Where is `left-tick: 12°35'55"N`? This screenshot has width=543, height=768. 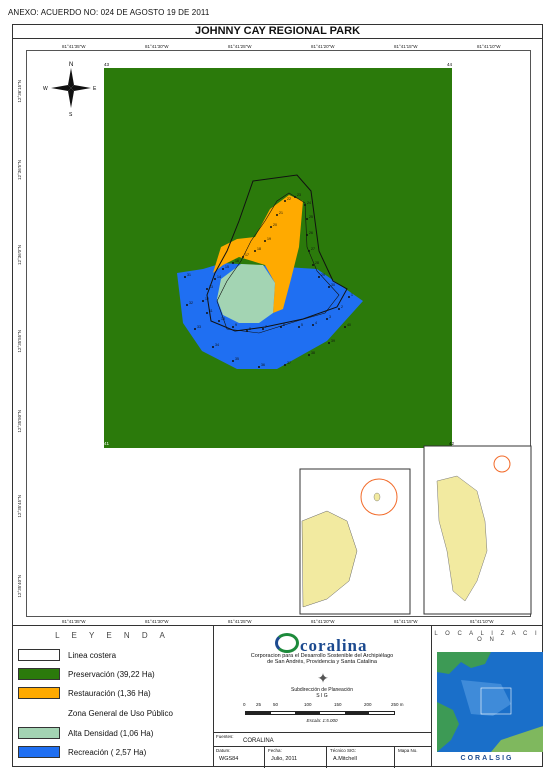
left-tick: 12°35'55"N is located at coordinates (19, 341).